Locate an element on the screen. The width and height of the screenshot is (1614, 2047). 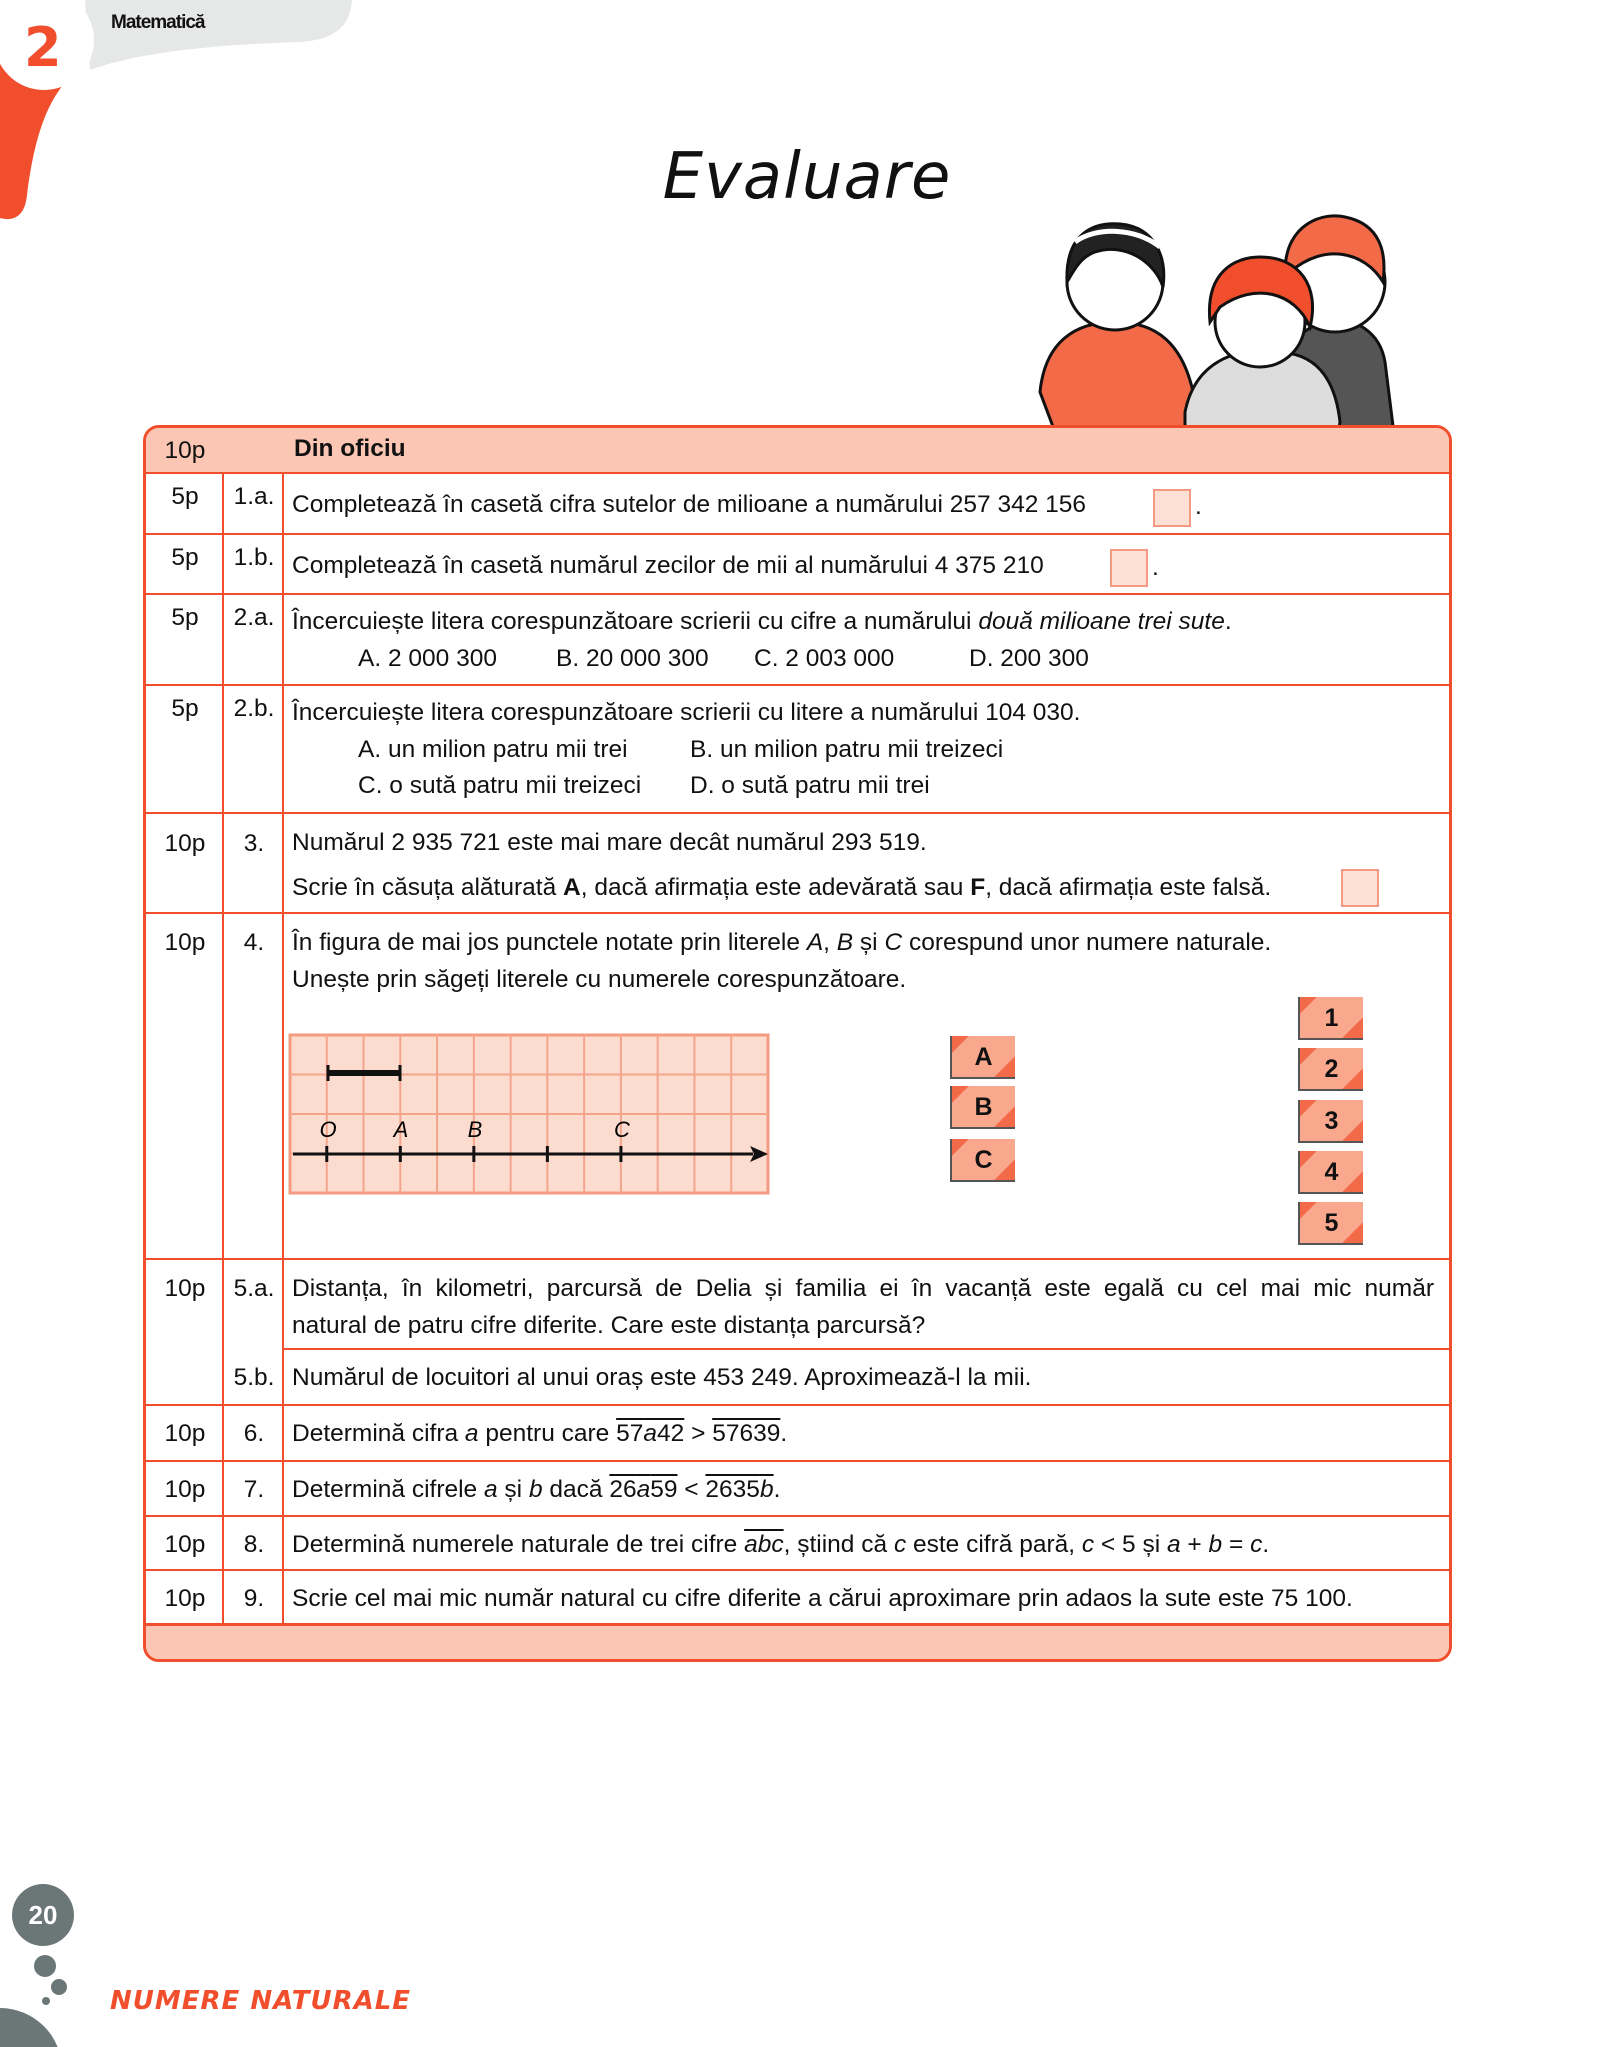
subject-label: Matematică is located at coordinates (158, 22).